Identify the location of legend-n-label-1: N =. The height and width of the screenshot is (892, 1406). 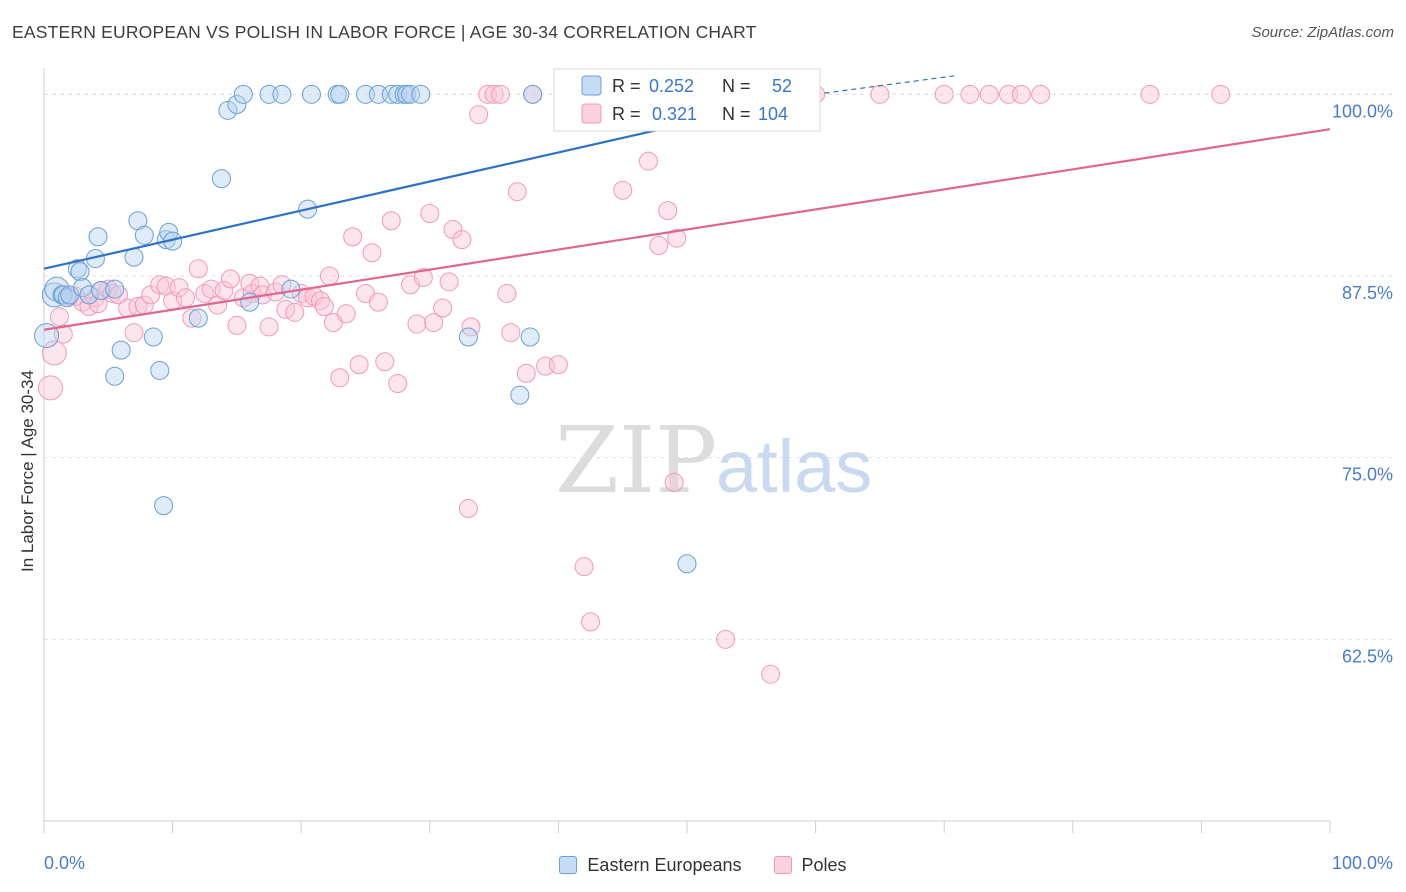
(736, 86).